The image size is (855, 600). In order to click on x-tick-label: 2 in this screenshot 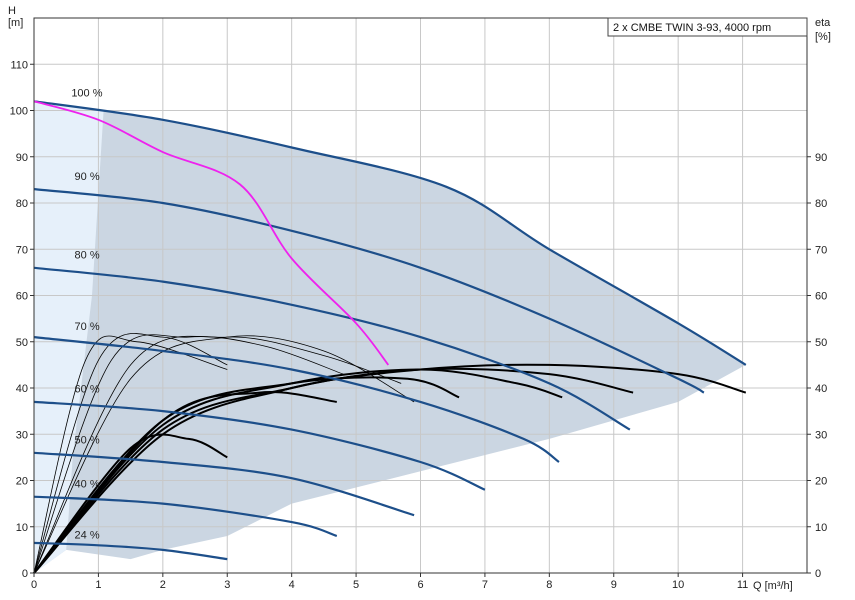, I will do `click(163, 585)`.